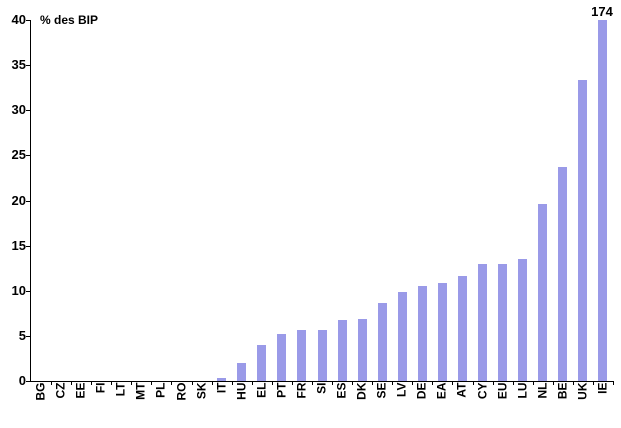 The image size is (621, 428). What do you see at coordinates (522, 320) in the screenshot?
I see `bar-LU` at bounding box center [522, 320].